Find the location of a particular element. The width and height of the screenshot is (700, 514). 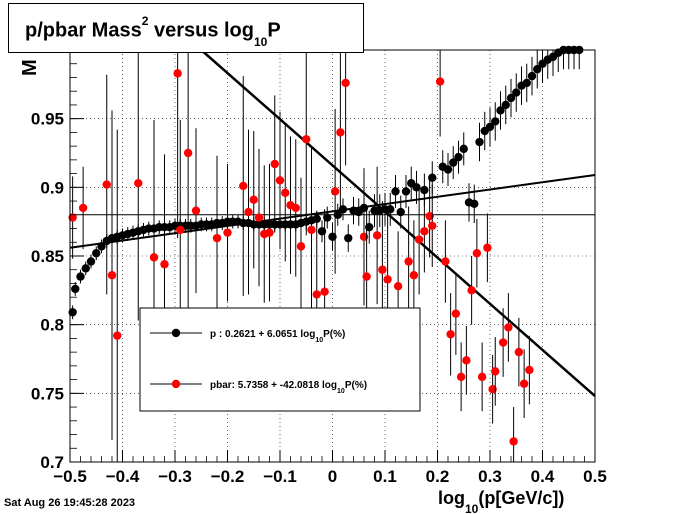

x-axis-label: log10(p[GeV/c]) is located at coordinates (501, 501).